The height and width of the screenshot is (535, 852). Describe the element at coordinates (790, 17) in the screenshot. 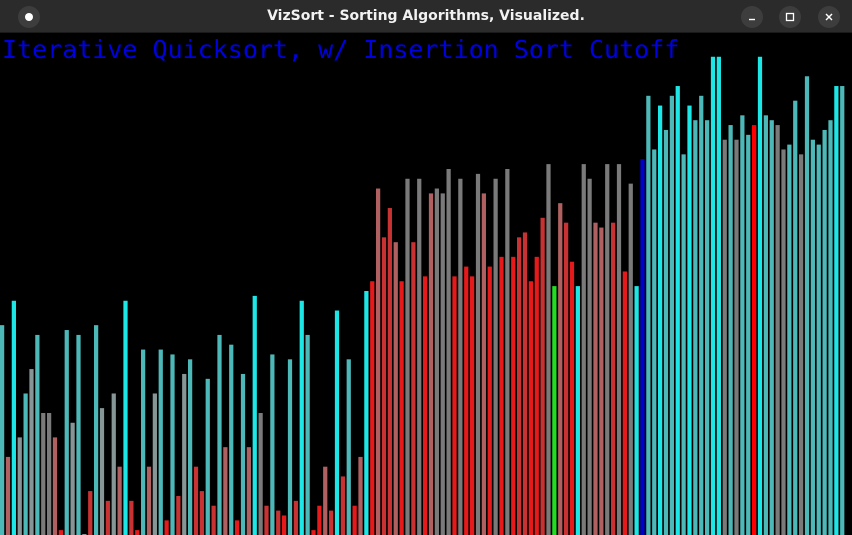

I see `maximize-button` at that location.